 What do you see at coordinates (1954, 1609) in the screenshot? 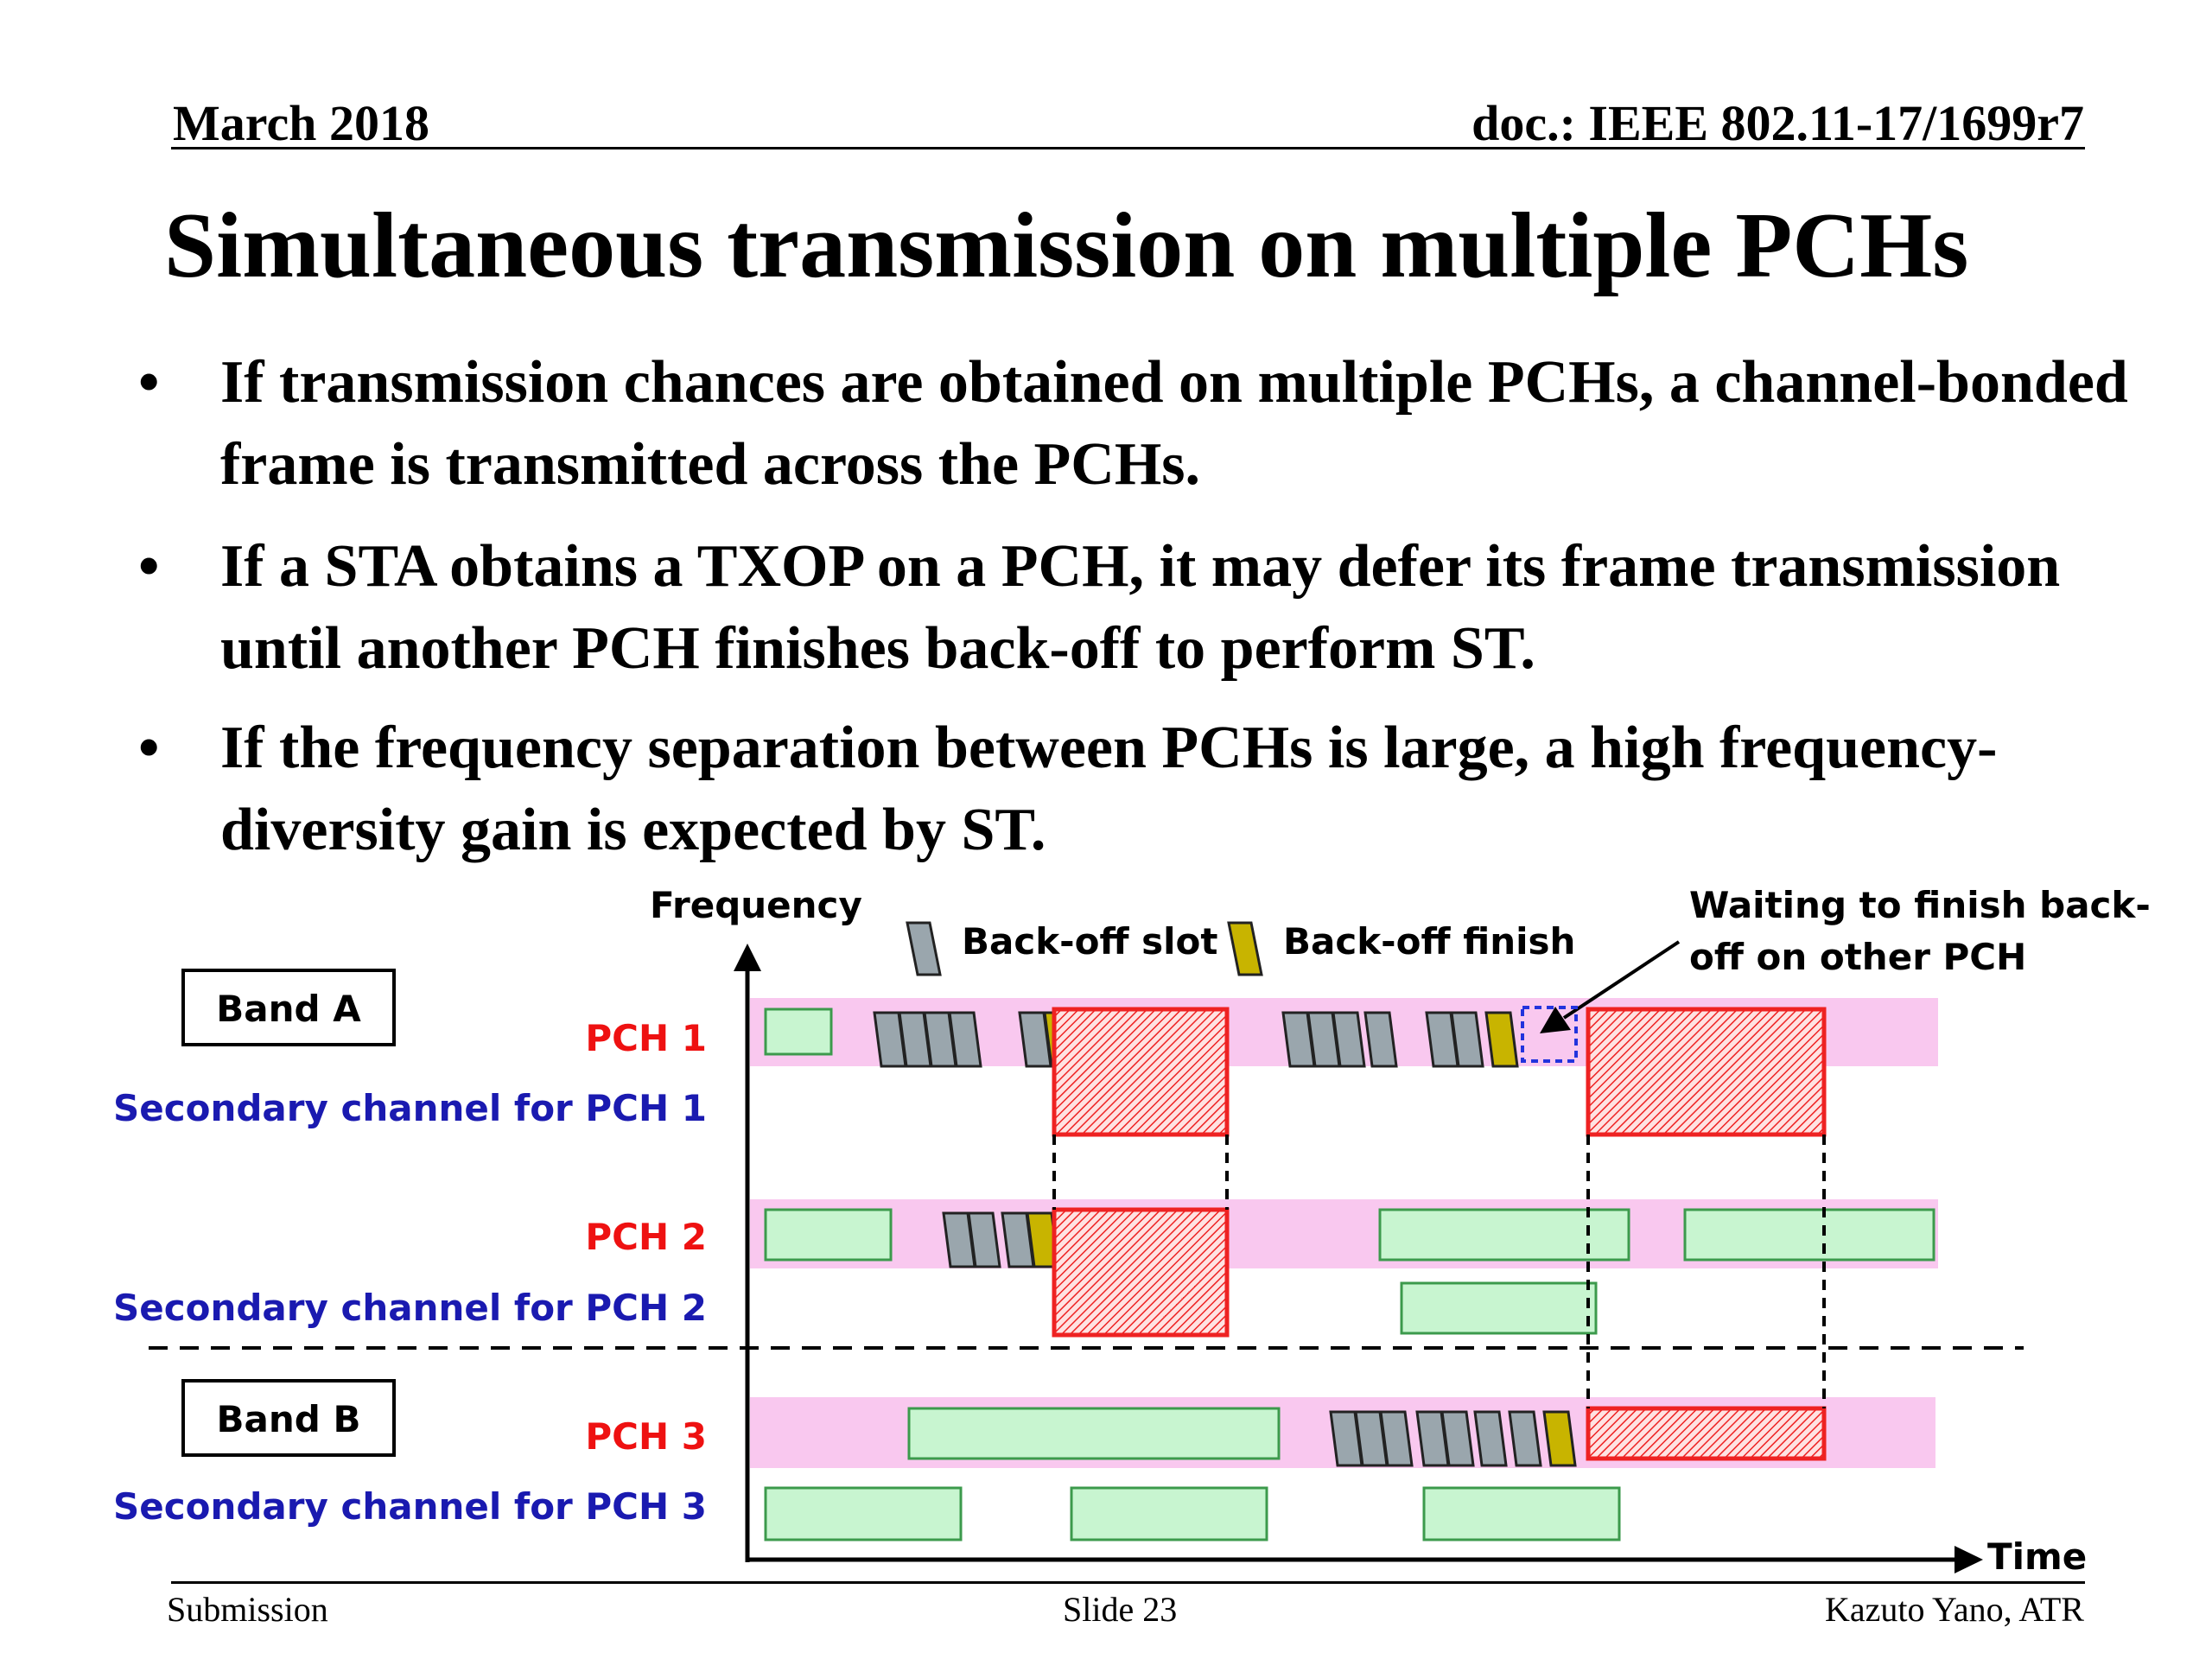
I see `footer-author: Kazuto Yano, ATR` at bounding box center [1954, 1609].